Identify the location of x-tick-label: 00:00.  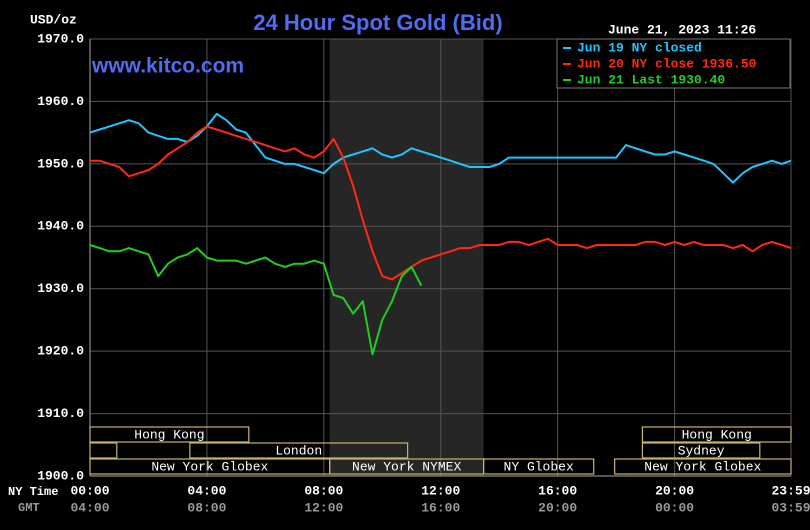
(89, 490).